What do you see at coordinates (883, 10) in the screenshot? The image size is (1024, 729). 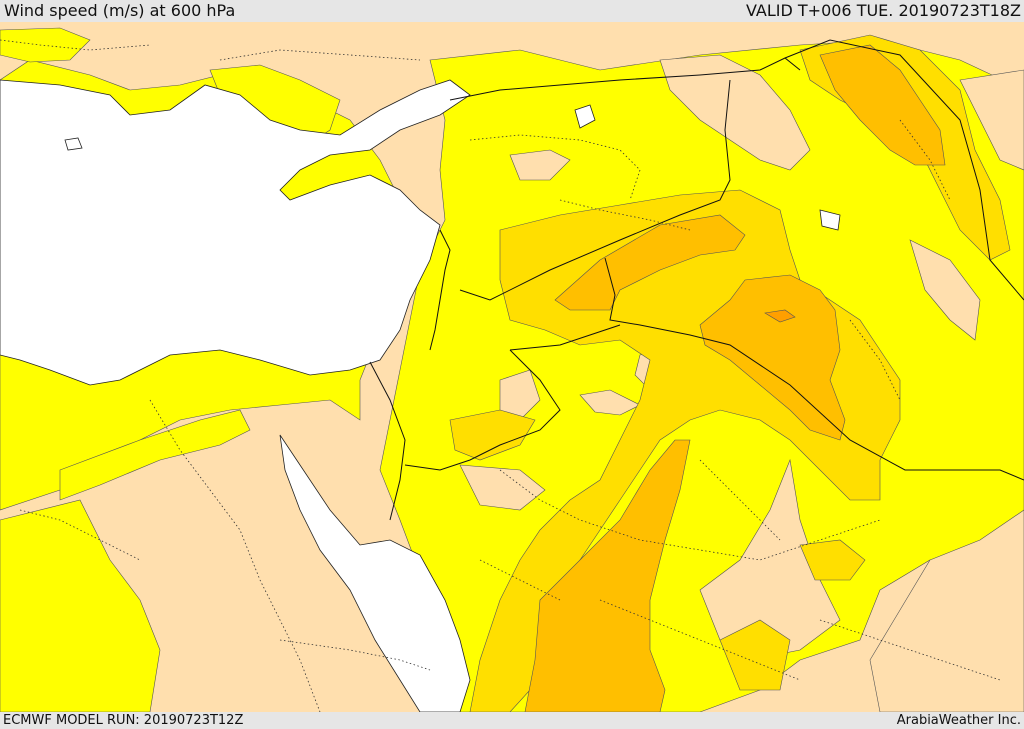 I see `valid-time: VALID T+006 TUE. 20190723T18Z` at bounding box center [883, 10].